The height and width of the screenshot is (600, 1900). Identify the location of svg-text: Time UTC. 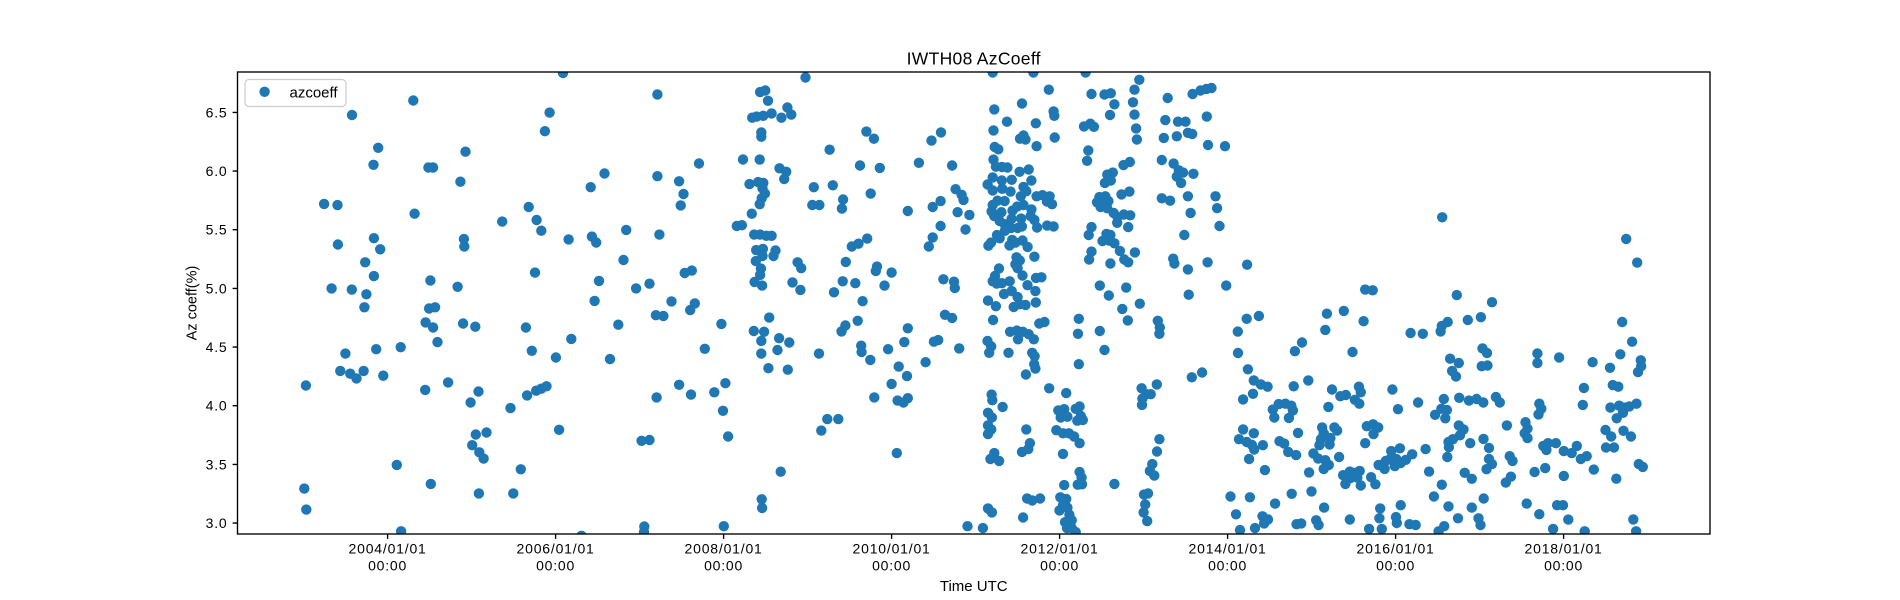
(974, 586).